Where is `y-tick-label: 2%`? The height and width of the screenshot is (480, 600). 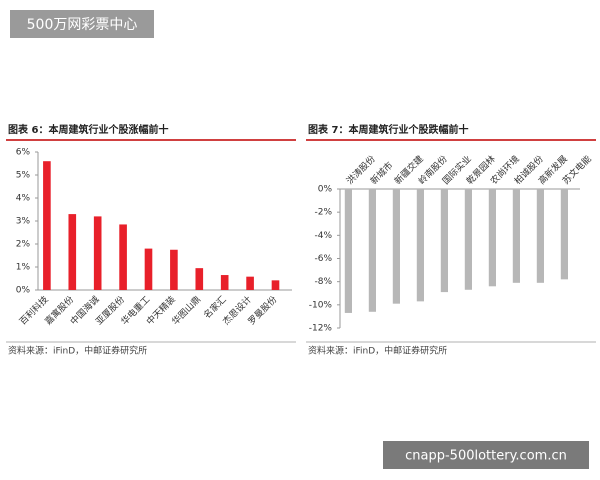 y-tick-label: 2% is located at coordinates (23, 245).